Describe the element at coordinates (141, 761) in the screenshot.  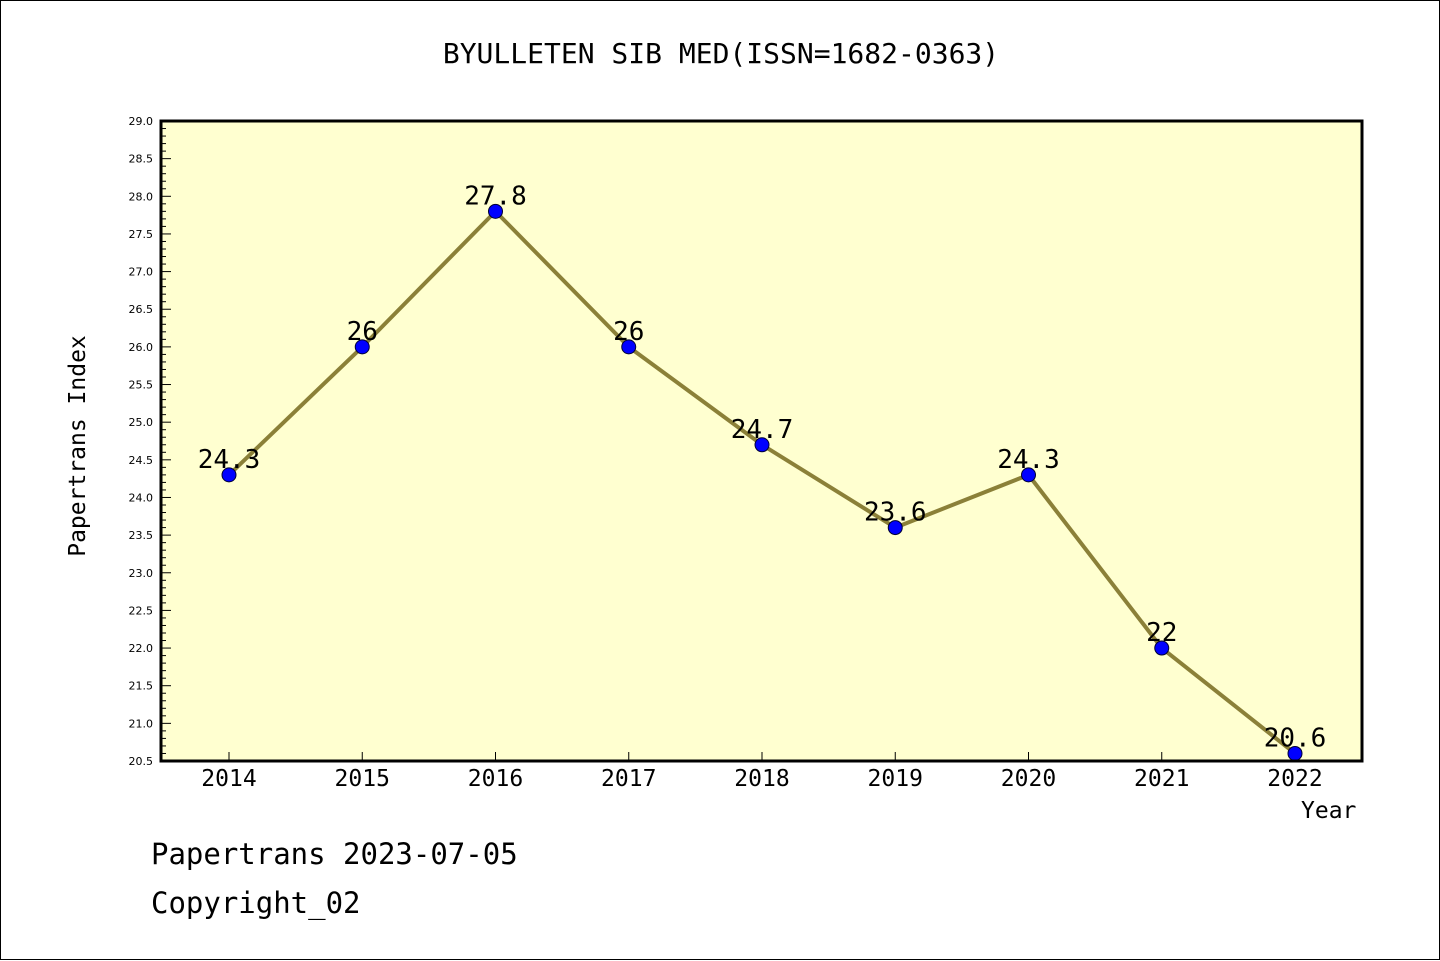
I see `y-tick-label: 20.5` at that location.